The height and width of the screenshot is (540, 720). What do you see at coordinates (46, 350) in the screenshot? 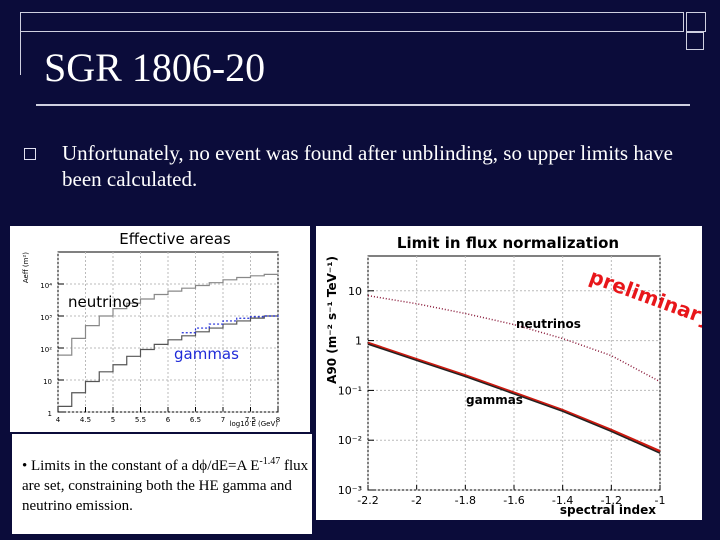
I see `y-tick-label: 10²` at bounding box center [46, 350].